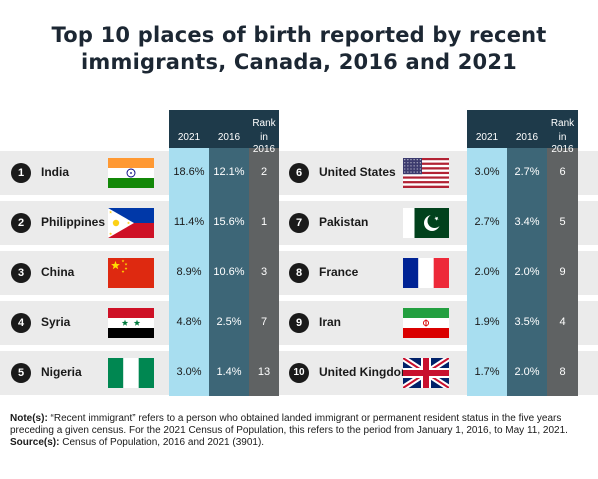 The height and width of the screenshot is (479, 598). I want to click on country-label: United States, so click(357, 172).